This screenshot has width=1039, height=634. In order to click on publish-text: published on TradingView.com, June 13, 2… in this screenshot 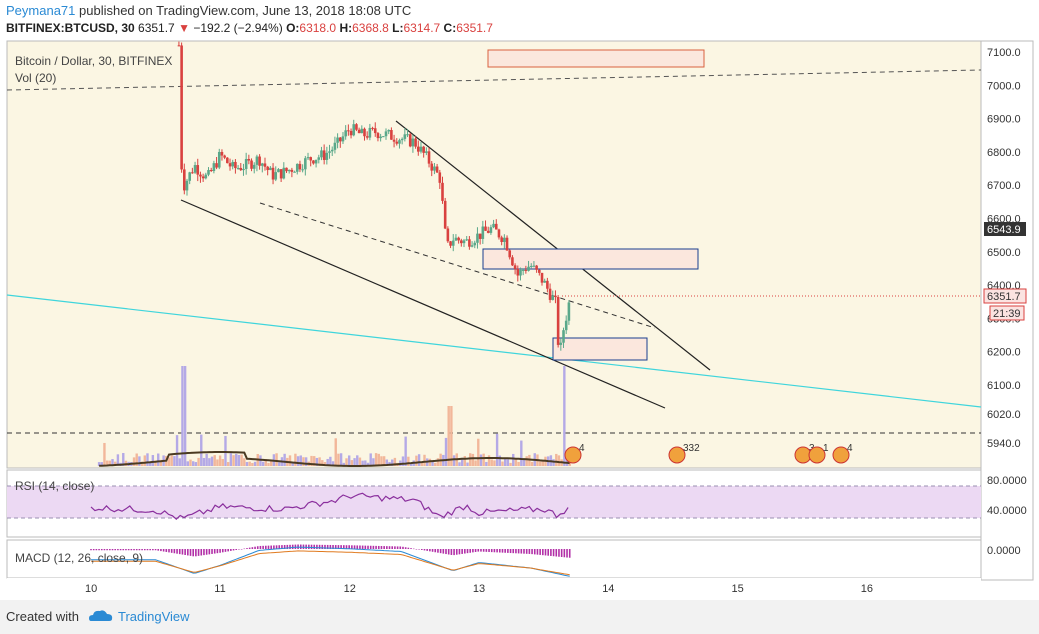, I will do `click(243, 10)`.